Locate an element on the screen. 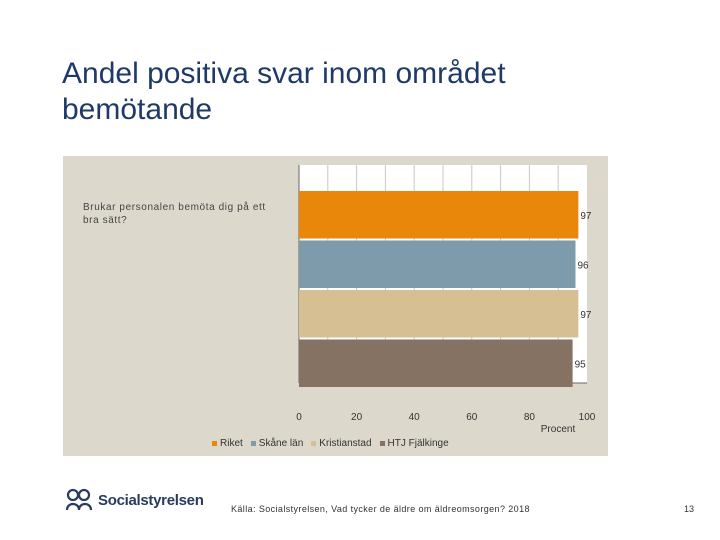 This screenshot has height=540, width=720. x-tick-label: 80 is located at coordinates (530, 417).